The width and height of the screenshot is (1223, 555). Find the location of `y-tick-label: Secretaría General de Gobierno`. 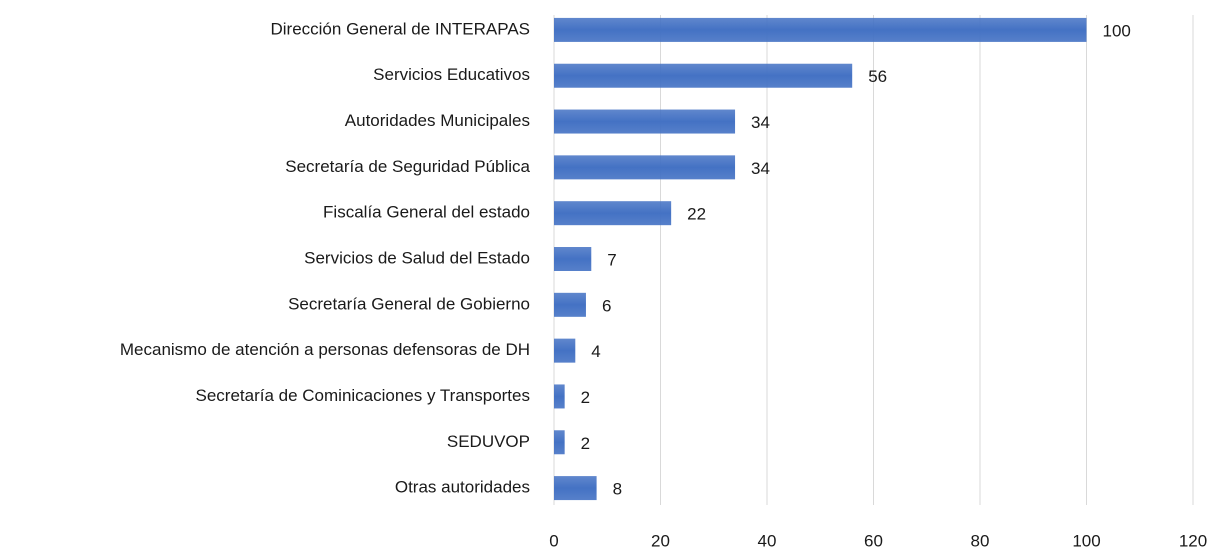

y-tick-label: Secretaría General de Gobierno is located at coordinates (409, 303).